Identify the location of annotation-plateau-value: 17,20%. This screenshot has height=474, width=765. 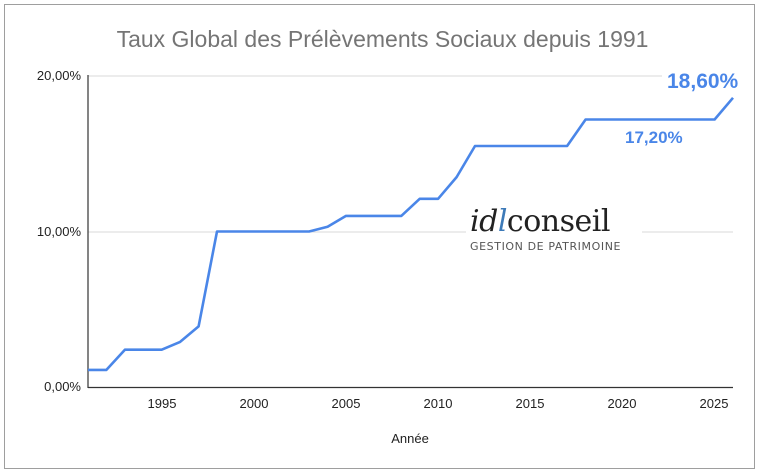
(654, 137).